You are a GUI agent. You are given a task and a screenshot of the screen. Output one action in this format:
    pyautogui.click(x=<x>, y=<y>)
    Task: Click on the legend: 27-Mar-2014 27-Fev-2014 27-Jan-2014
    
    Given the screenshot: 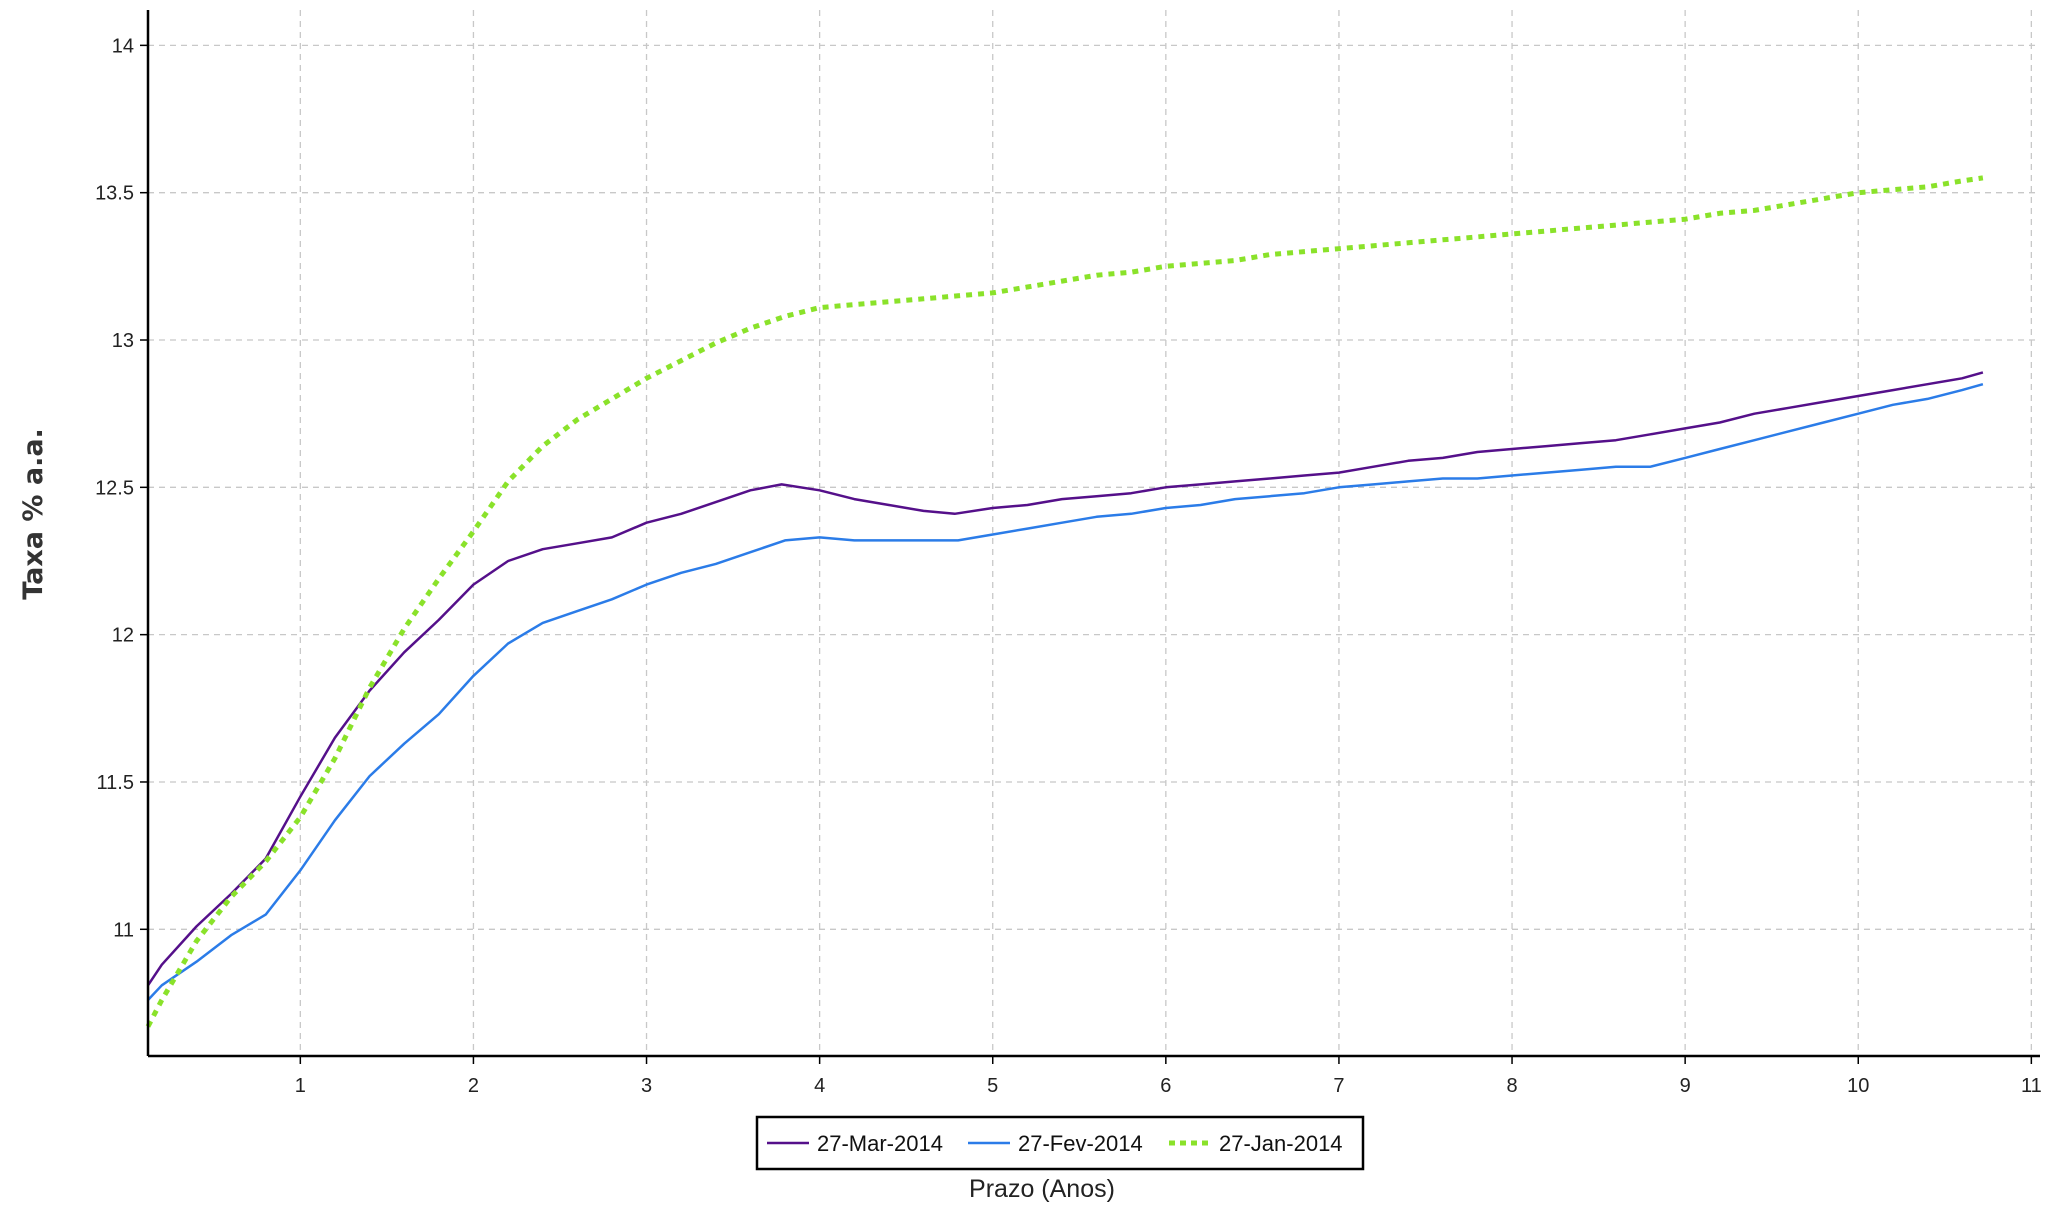 What is the action you would take?
    pyautogui.click(x=1060, y=1143)
    